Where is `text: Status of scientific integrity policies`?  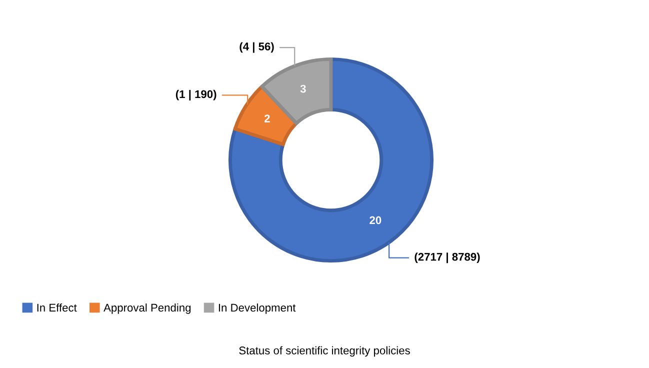
text: Status of scientific integrity policies is located at coordinates (324, 351).